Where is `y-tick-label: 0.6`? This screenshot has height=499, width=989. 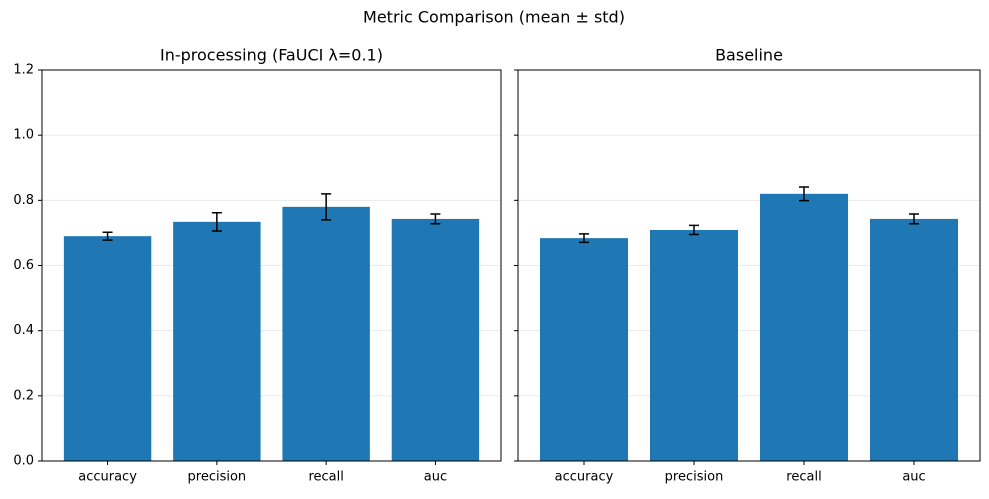
y-tick-label: 0.6 is located at coordinates (23, 265).